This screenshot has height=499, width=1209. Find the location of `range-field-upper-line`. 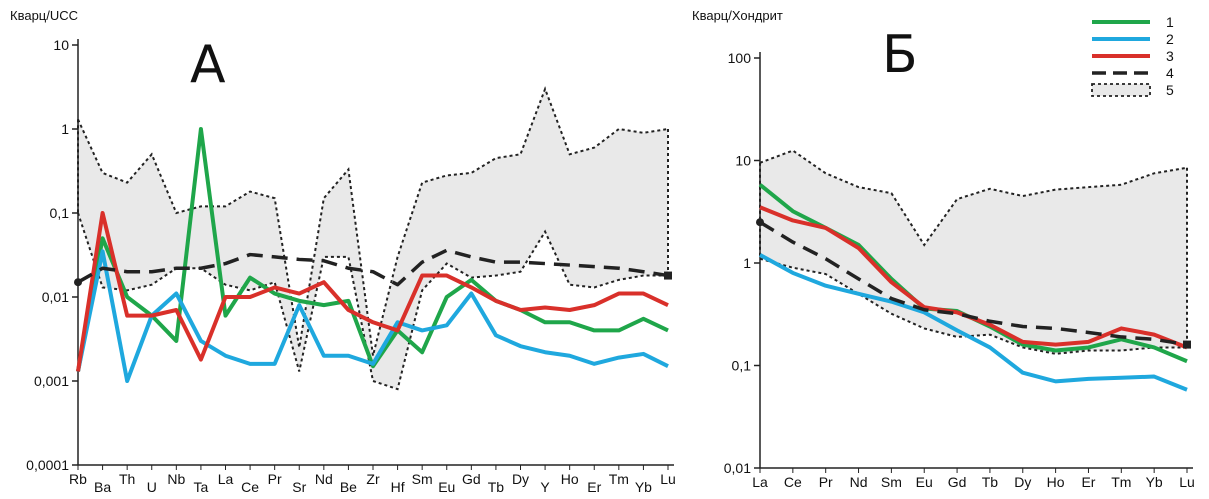

range-field-upper-line is located at coordinates (973, 198).